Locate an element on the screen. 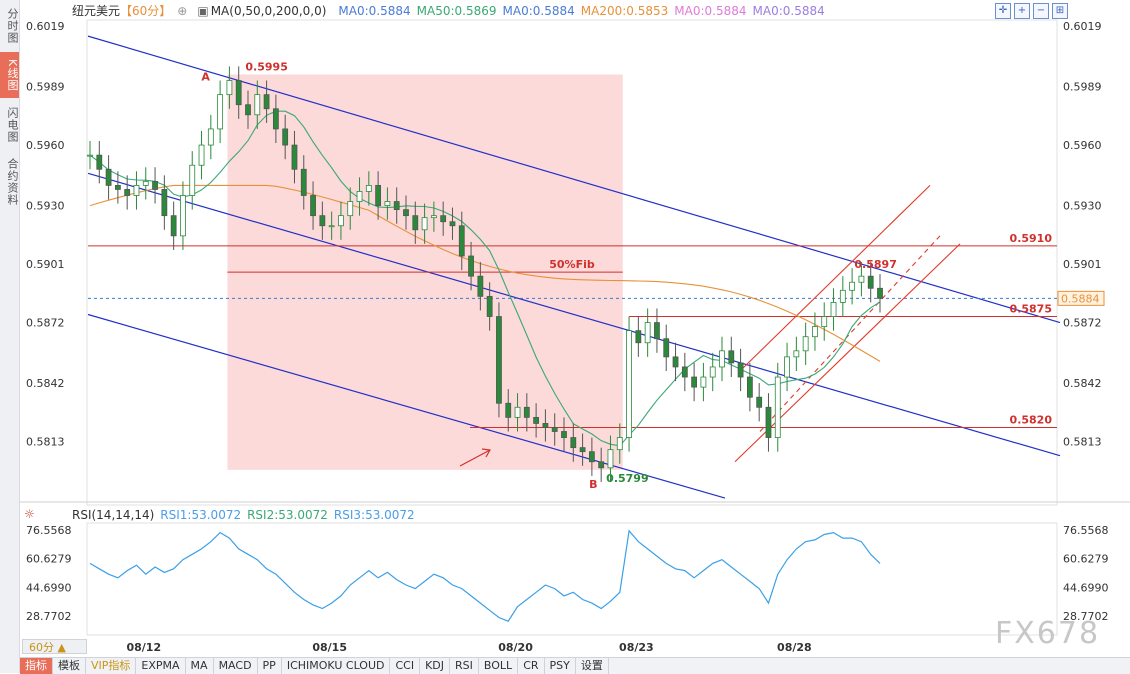 The height and width of the screenshot is (674, 1130). vip-indicator-tab: VIP指标 is located at coordinates (111, 666).